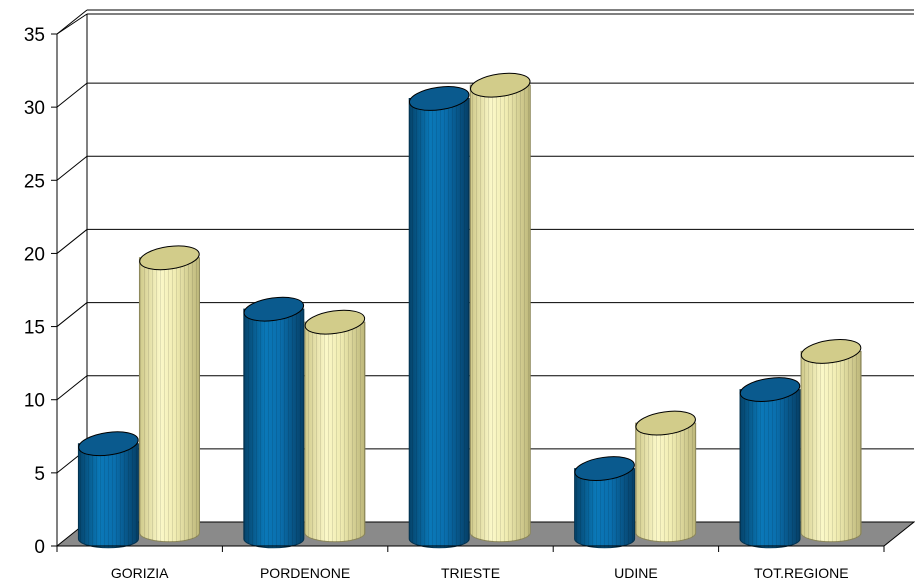 The height and width of the screenshot is (583, 915). I want to click on bar-udine-s1, so click(605, 502).